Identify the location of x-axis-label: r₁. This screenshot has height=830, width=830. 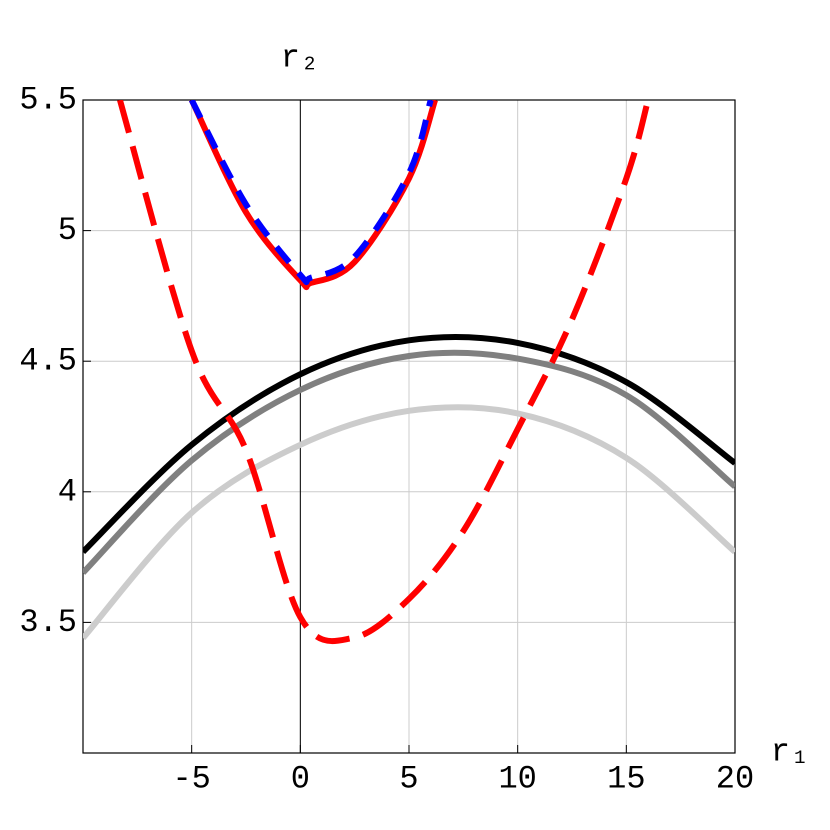
(790, 751).